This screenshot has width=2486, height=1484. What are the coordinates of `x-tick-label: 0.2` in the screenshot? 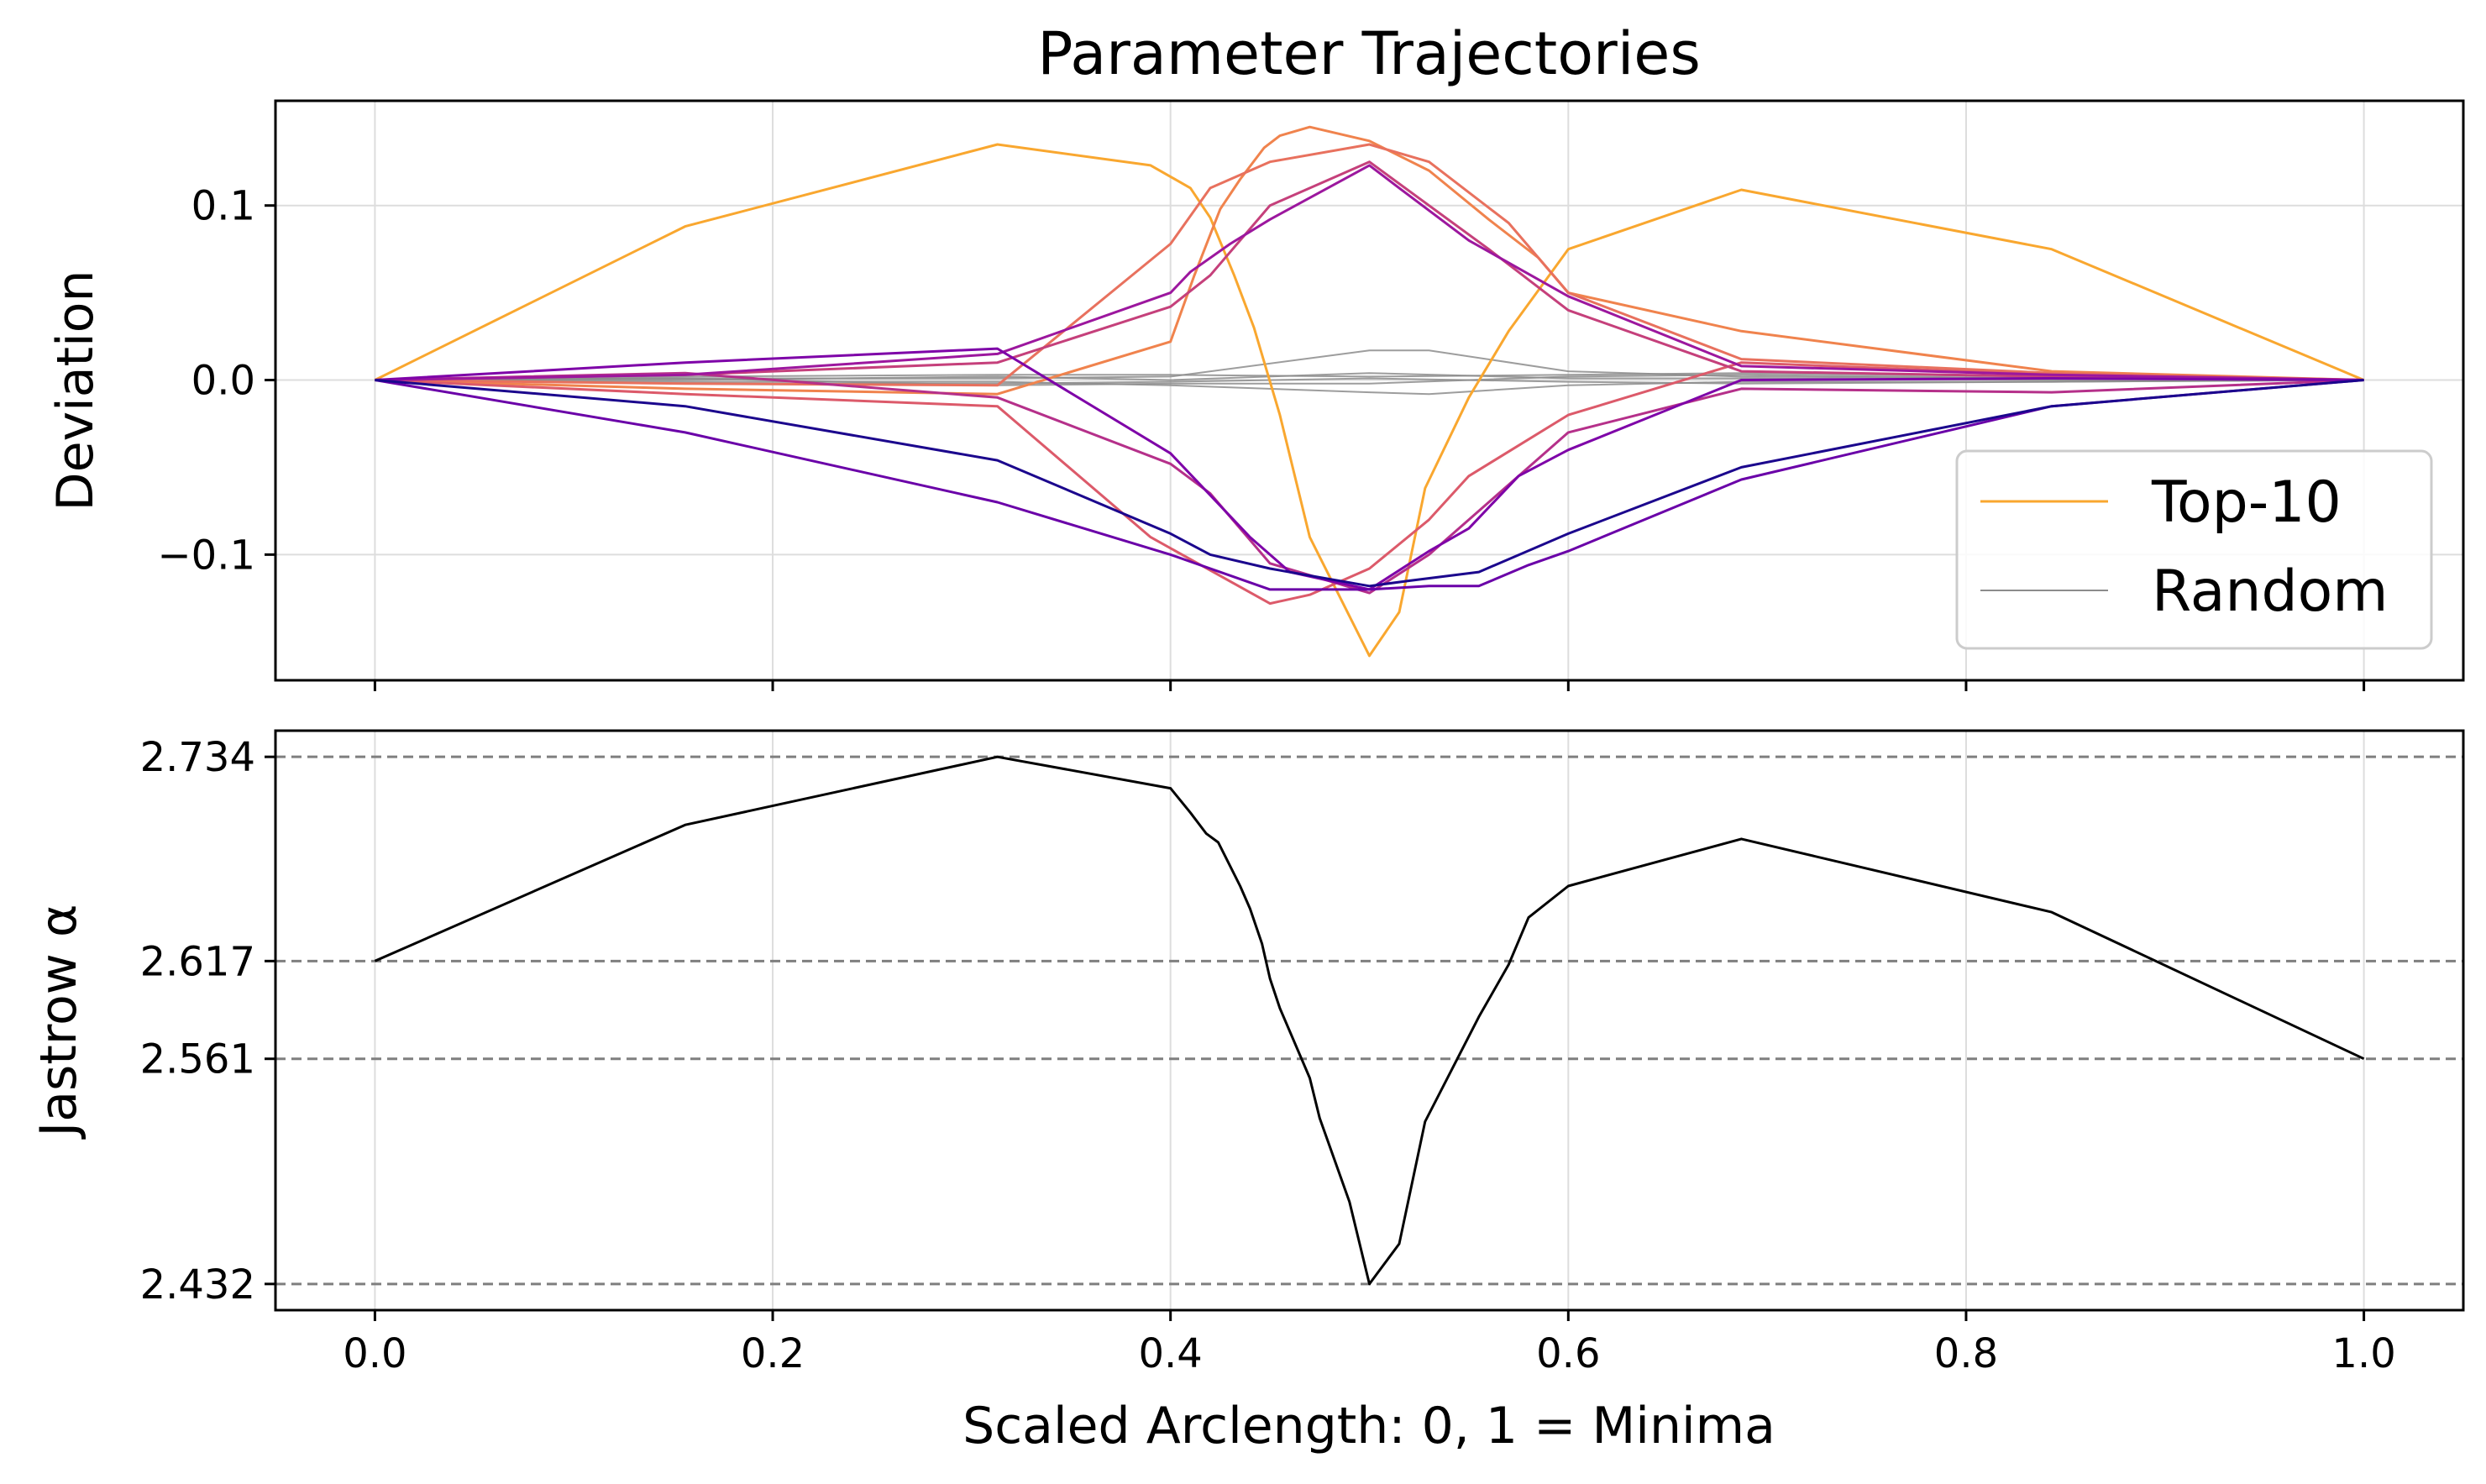 It's located at (773, 1354).